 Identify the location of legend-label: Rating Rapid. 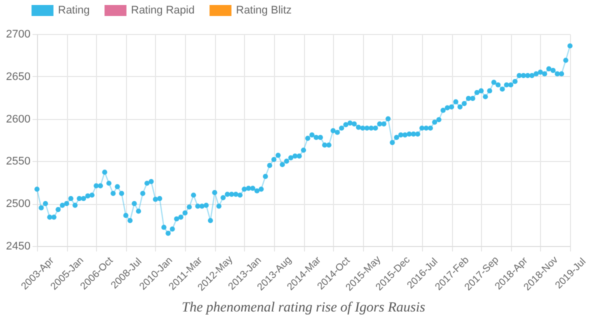
(163, 10).